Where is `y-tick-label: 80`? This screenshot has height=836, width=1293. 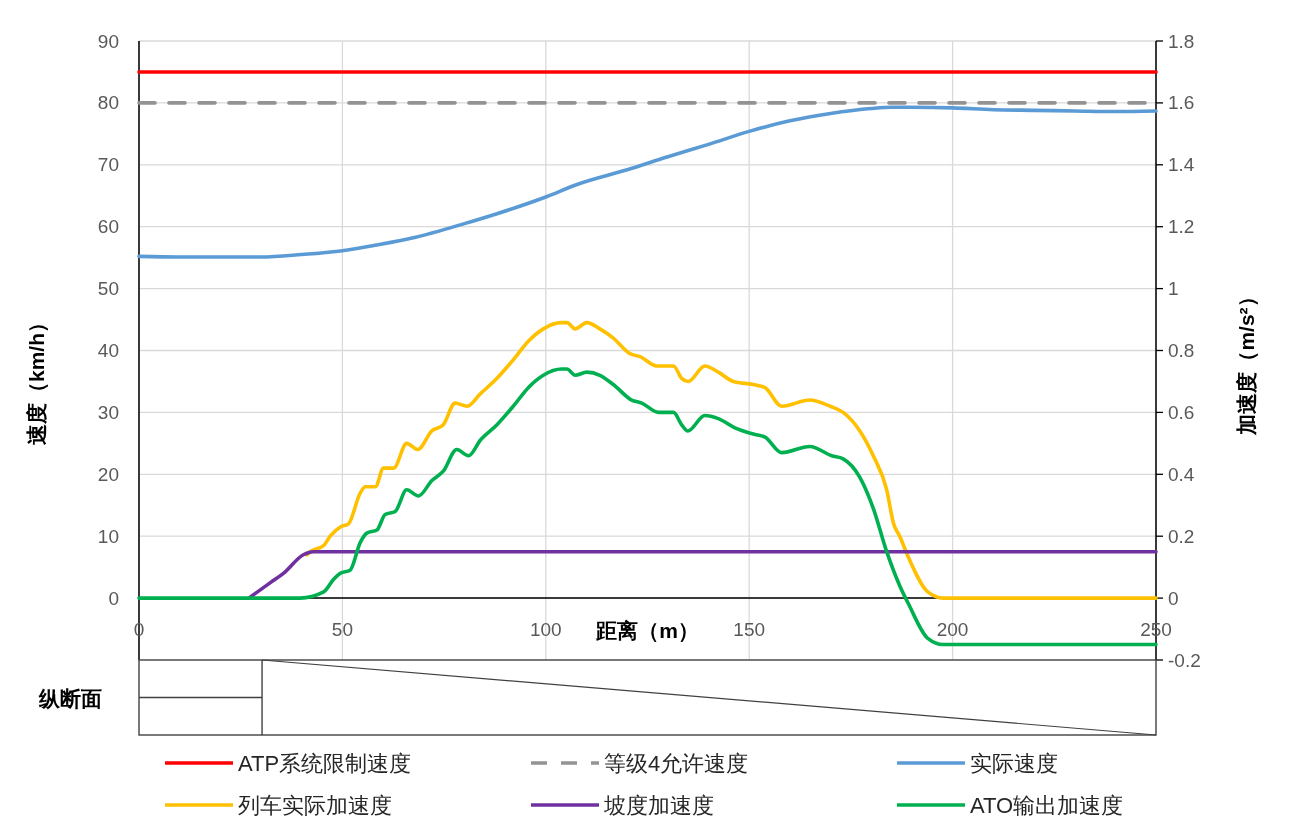 y-tick-label: 80 is located at coordinates (108, 103).